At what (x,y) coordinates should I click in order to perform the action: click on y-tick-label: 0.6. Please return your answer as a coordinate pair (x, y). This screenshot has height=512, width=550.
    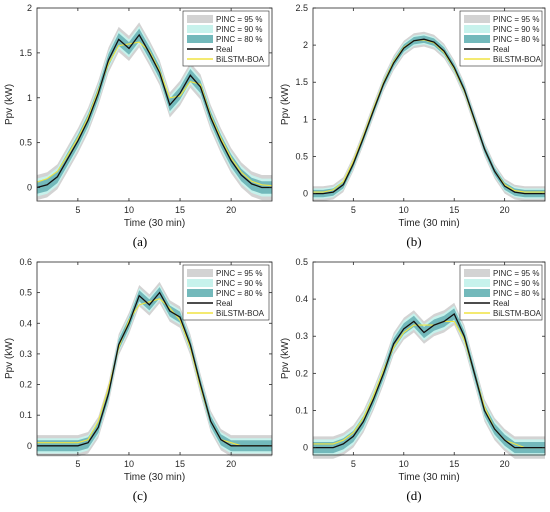
    Looking at the image, I should click on (25, 262).